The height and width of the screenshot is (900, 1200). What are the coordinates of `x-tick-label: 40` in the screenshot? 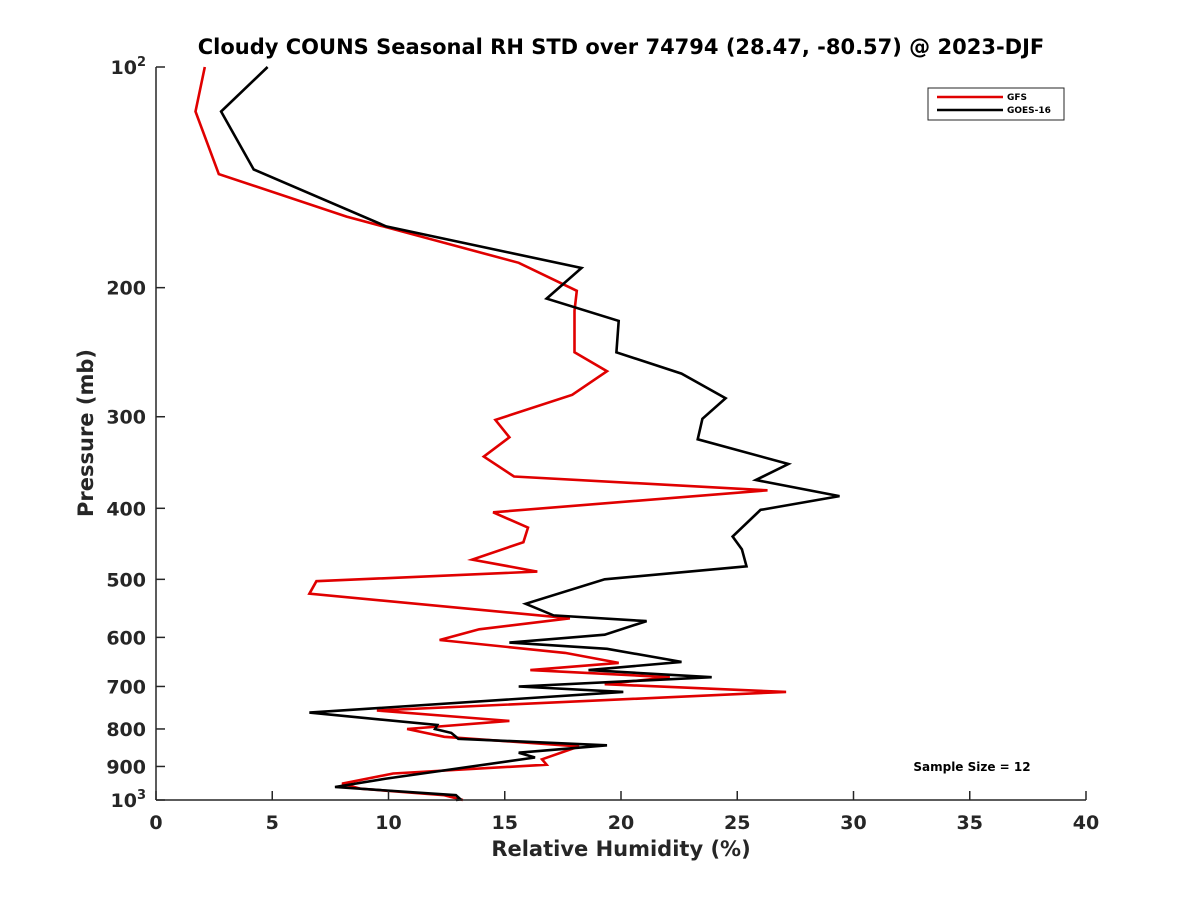 It's located at (1086, 823).